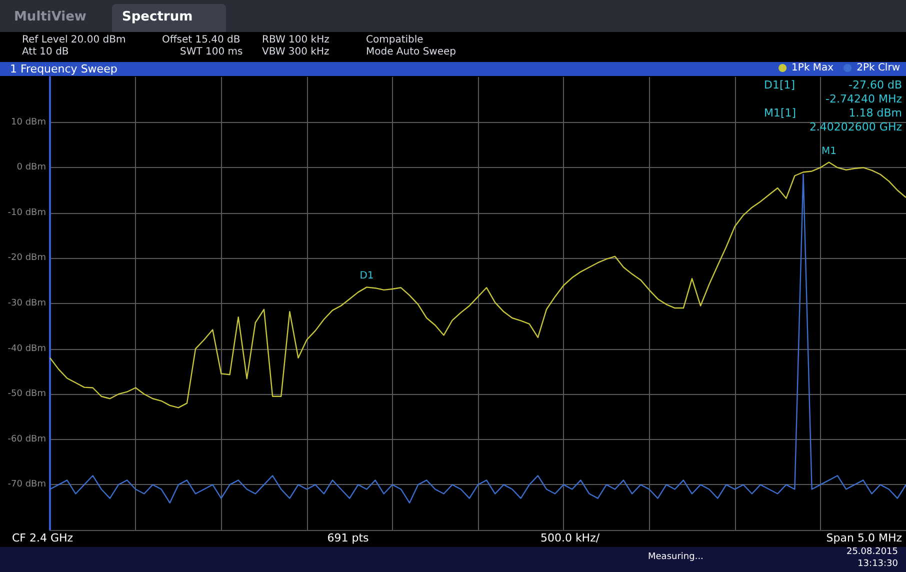 The width and height of the screenshot is (906, 572). What do you see at coordinates (864, 538) in the screenshot?
I see `text: Span 5.0 MHz` at bounding box center [864, 538].